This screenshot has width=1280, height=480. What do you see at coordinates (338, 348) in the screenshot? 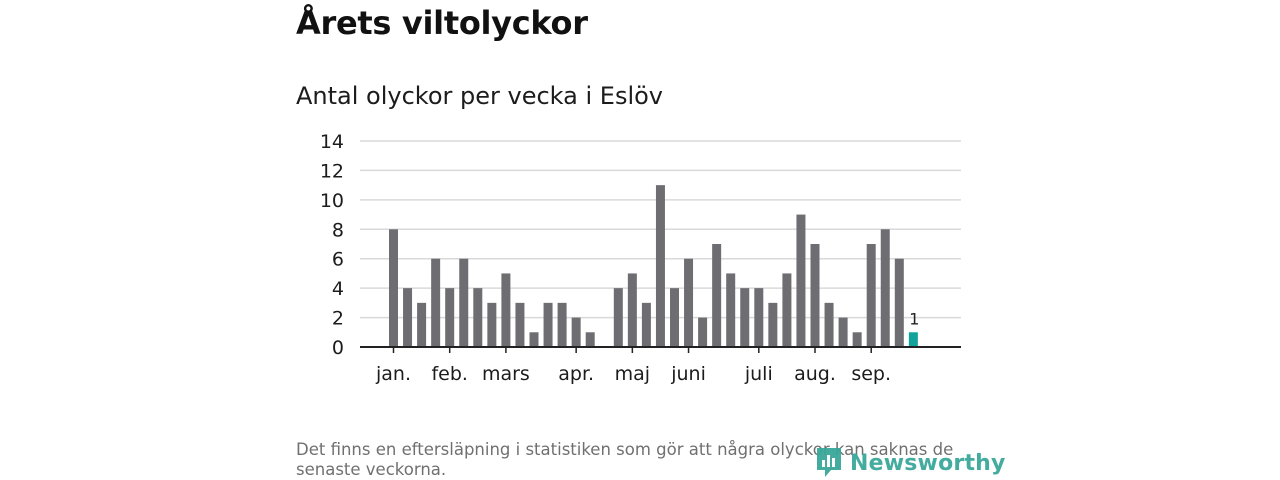
I see `y-tick-label: 0` at bounding box center [338, 348].